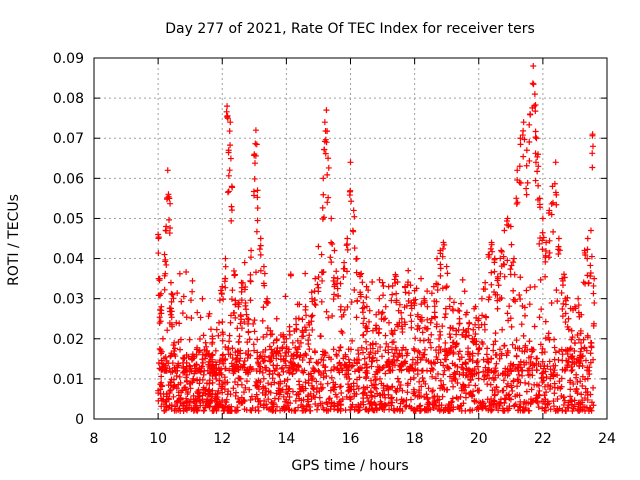 This screenshot has height=480, width=640. I want to click on y-tick-label: 0.07, so click(68, 139).